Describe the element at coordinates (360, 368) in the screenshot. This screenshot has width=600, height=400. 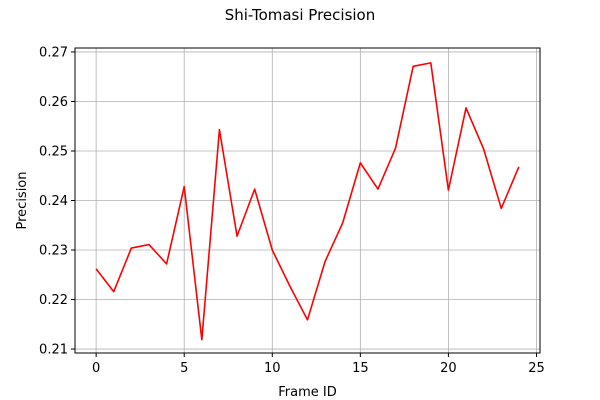
I see `x-tick-label: 15` at that location.